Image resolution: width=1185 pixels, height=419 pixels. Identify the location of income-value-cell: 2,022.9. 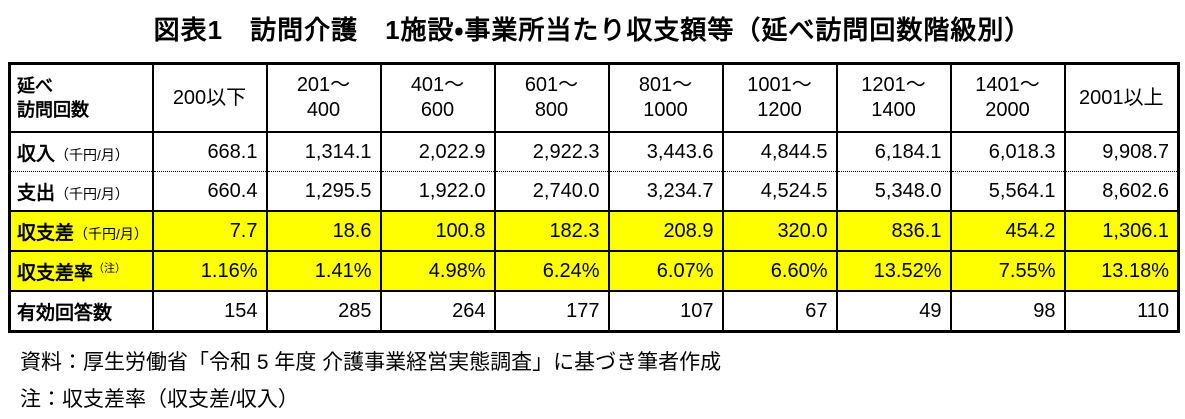
(437, 151).